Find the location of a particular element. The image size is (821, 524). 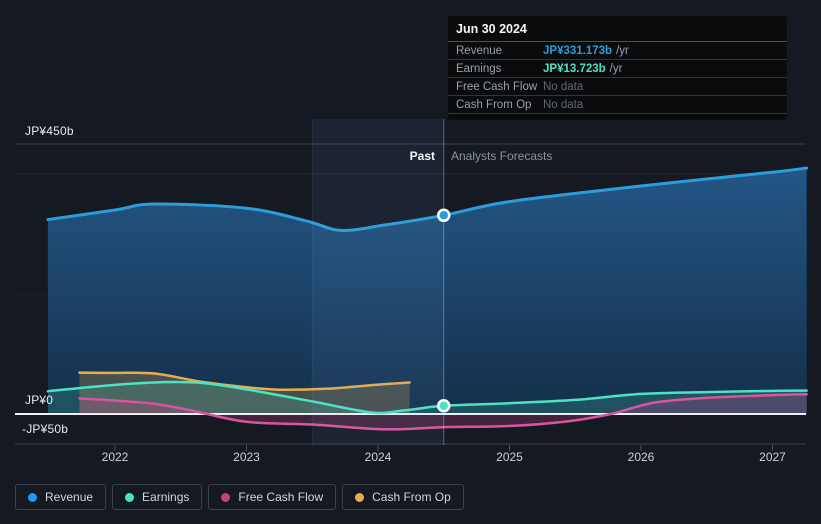

revenue-marker is located at coordinates (444, 215).